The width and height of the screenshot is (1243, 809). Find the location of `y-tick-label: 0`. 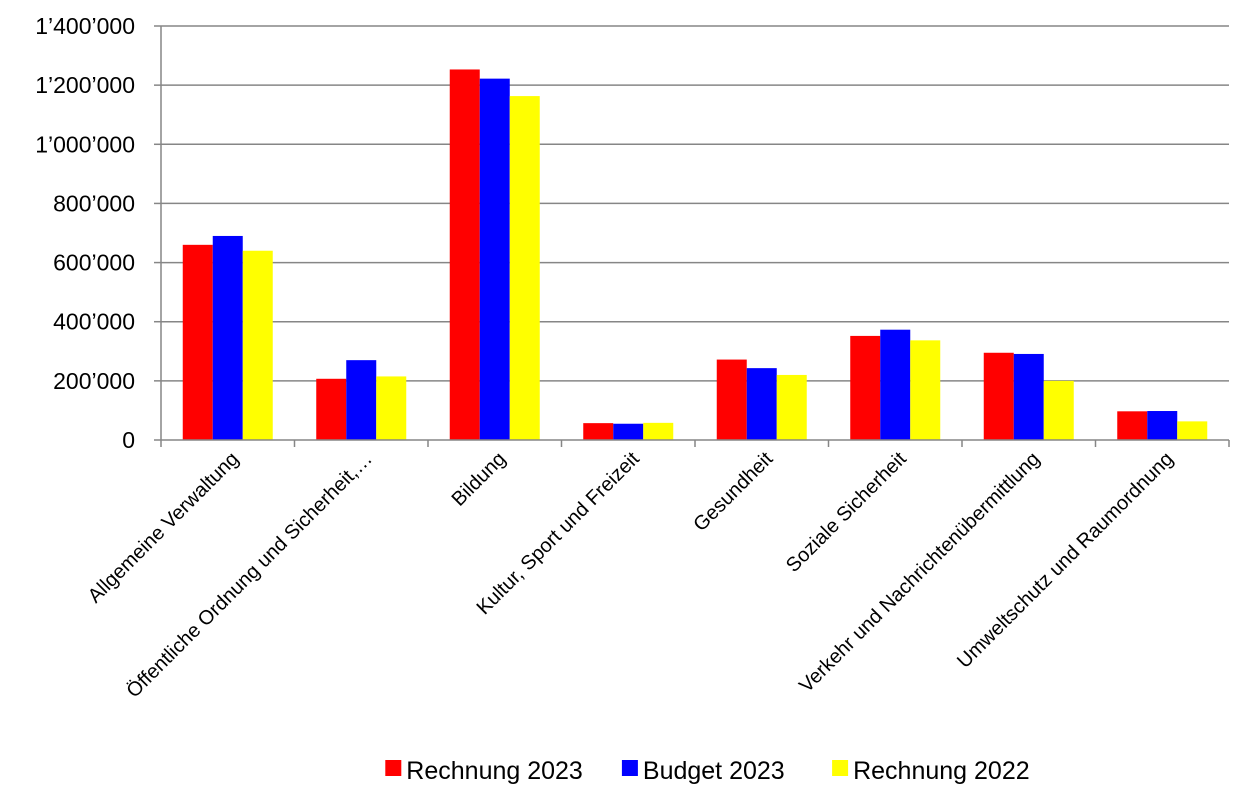

y-tick-label: 0 is located at coordinates (128, 440).